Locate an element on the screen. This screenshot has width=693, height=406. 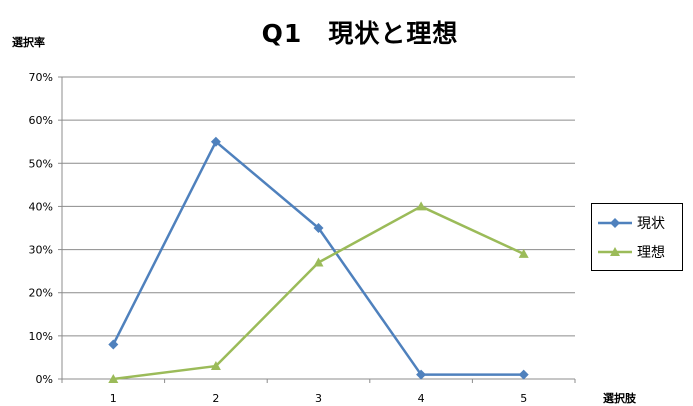
y-tick-label: 0% is located at coordinates (44, 379).